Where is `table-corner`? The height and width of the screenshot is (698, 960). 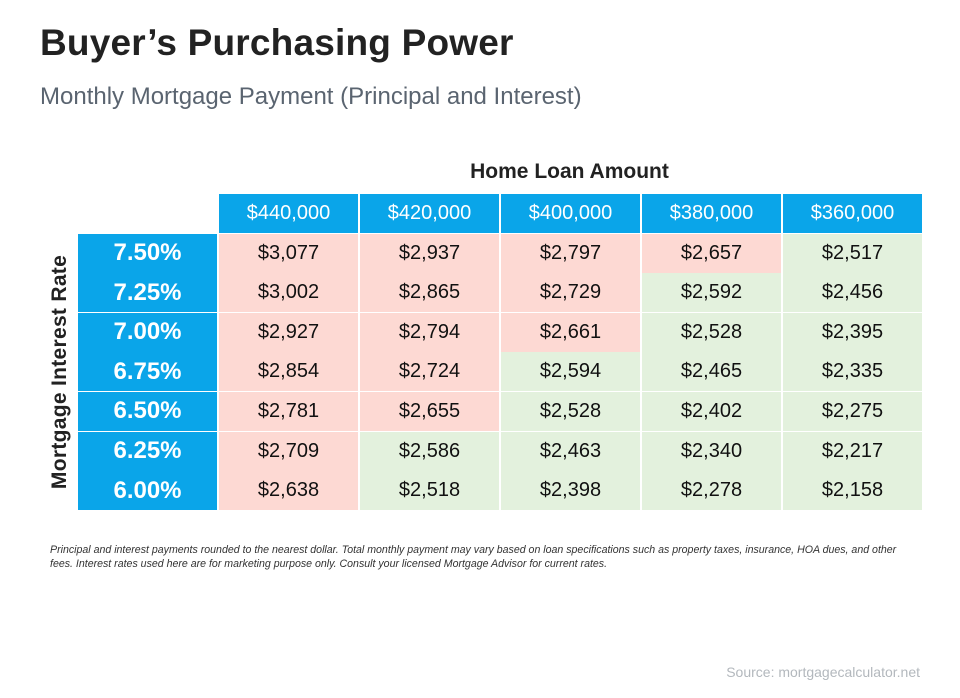 table-corner is located at coordinates (147, 213).